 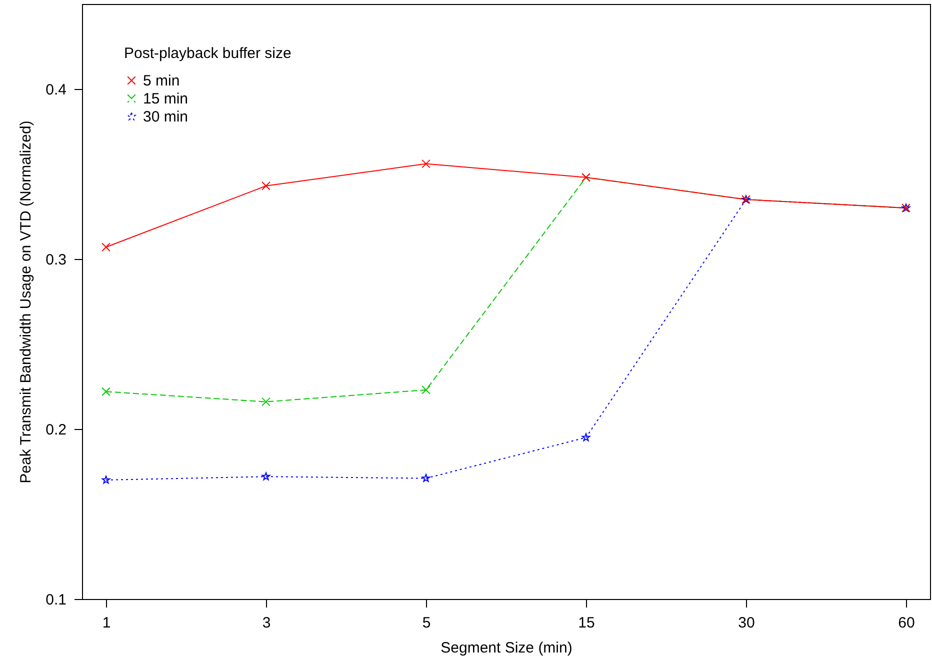 What do you see at coordinates (56, 430) in the screenshot?
I see `y-tick-label: 0.2` at bounding box center [56, 430].